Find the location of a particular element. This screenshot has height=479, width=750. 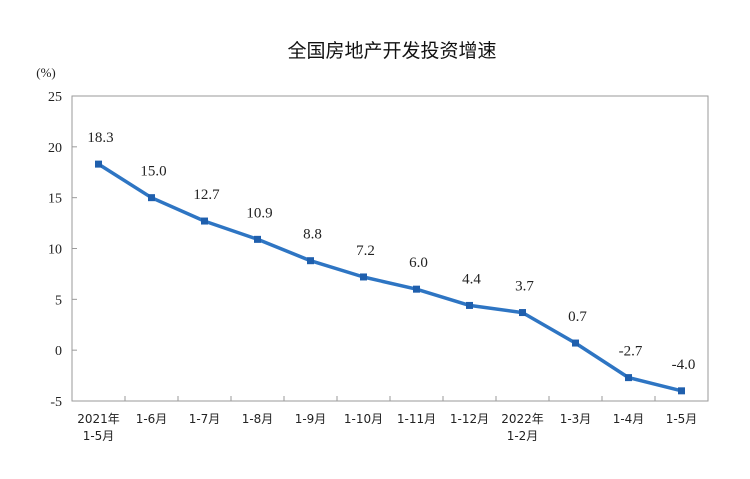

y-tick-label: 25 is located at coordinates (55, 97).